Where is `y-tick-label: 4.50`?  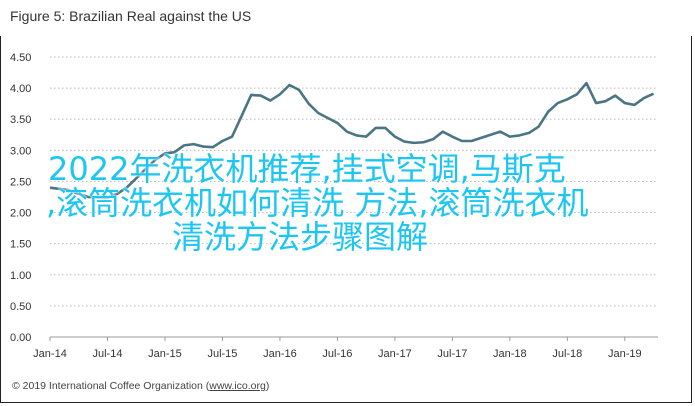 y-tick-label: 4.50 is located at coordinates (20, 58).